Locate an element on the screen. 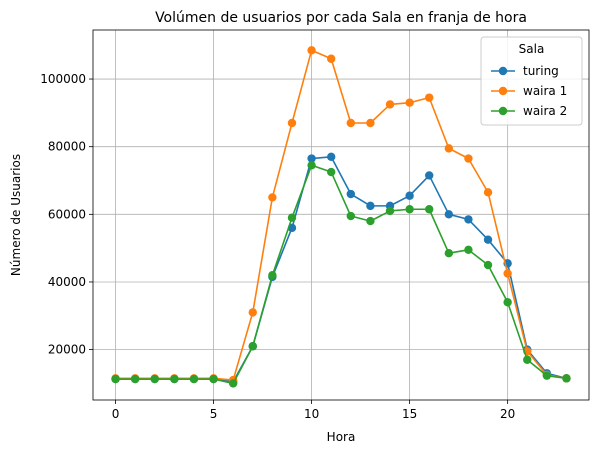 This screenshot has width=598, height=454. x-tick-label: 15 is located at coordinates (409, 414).